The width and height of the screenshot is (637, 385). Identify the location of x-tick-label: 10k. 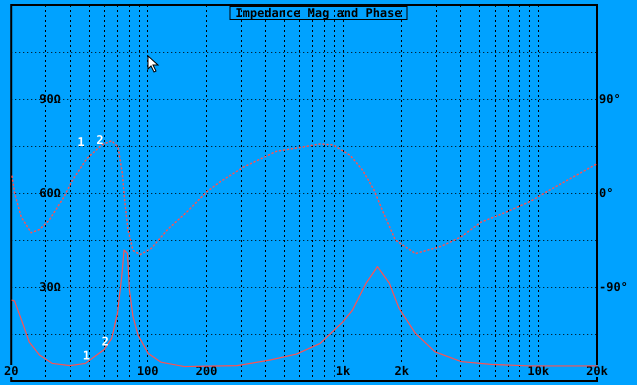
(538, 371).